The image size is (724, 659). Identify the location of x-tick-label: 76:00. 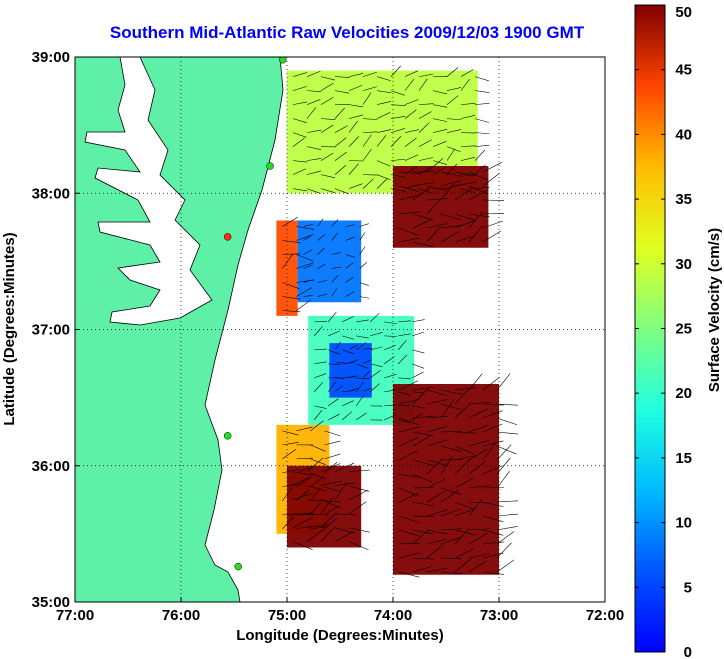
(181, 615).